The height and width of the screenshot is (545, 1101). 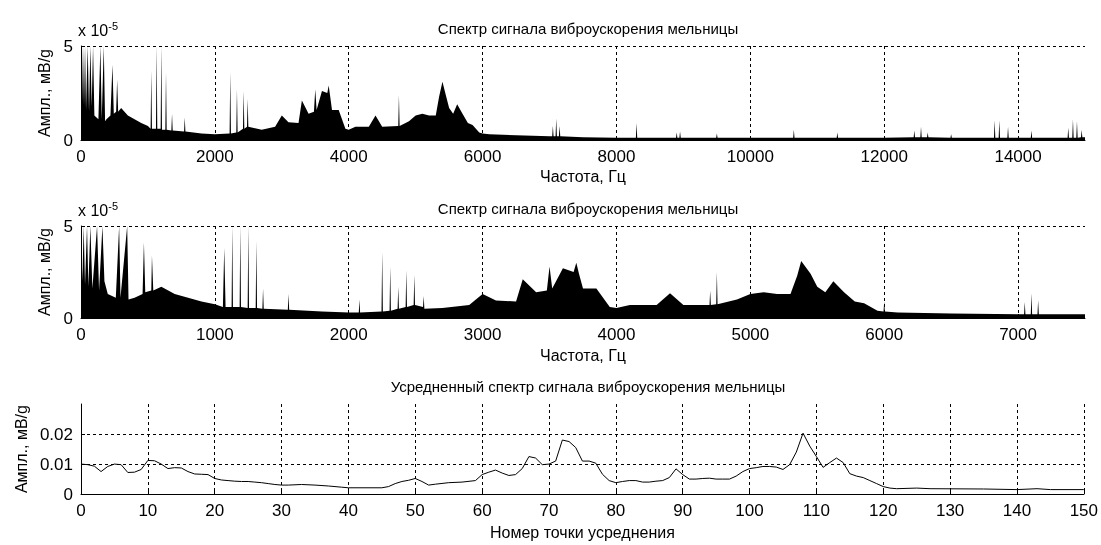 I want to click on x-tick-label: 120, so click(x=883, y=511).